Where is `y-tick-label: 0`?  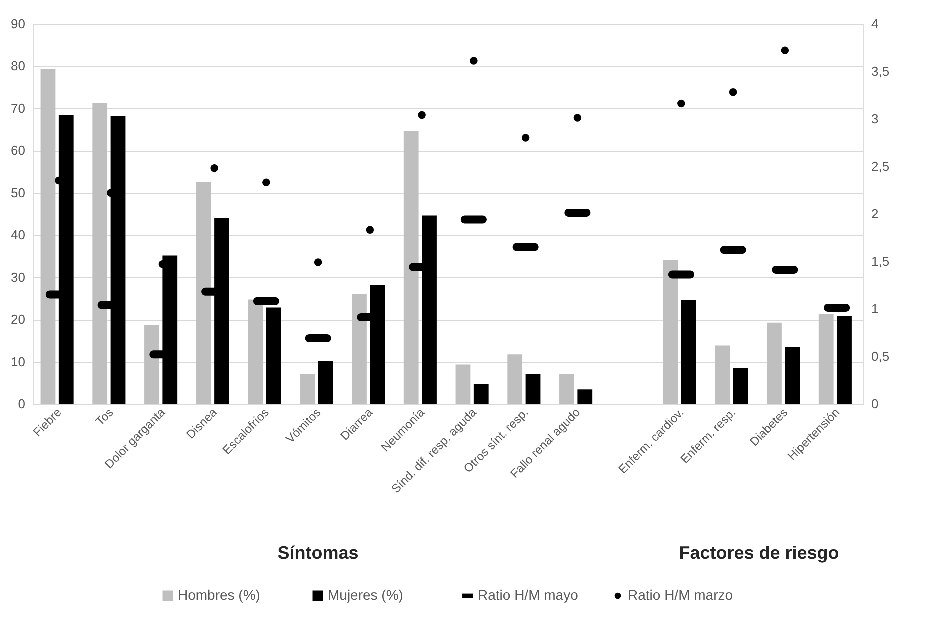
y-tick-label: 0 is located at coordinates (22, 404).